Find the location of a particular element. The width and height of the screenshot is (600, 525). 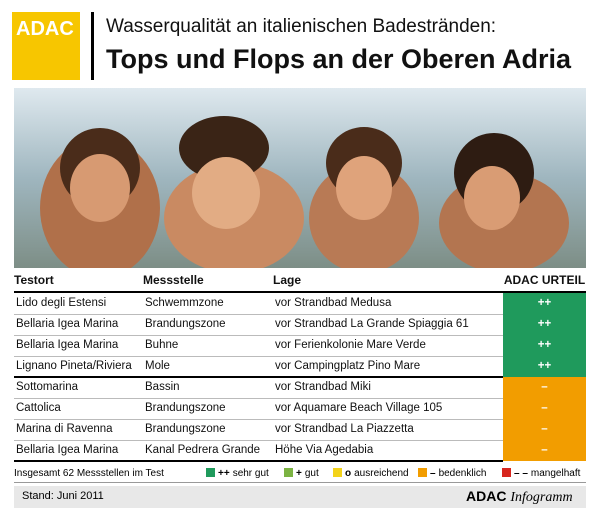

table-cell: Bassin is located at coordinates (162, 387).